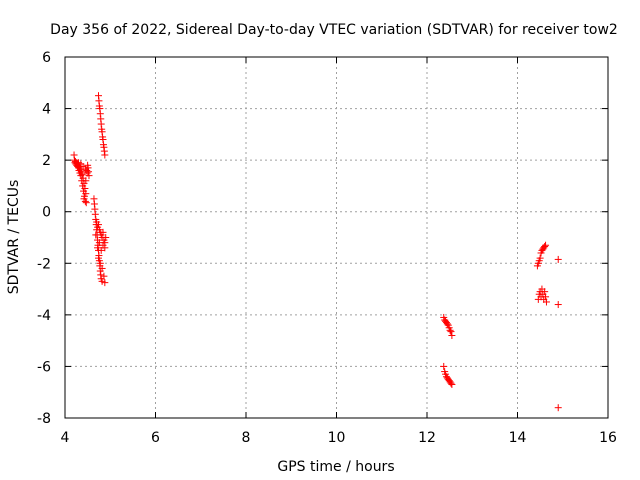 This screenshot has height=480, width=640. Describe the element at coordinates (518, 438) in the screenshot. I see `x-tick-label: 14` at that location.